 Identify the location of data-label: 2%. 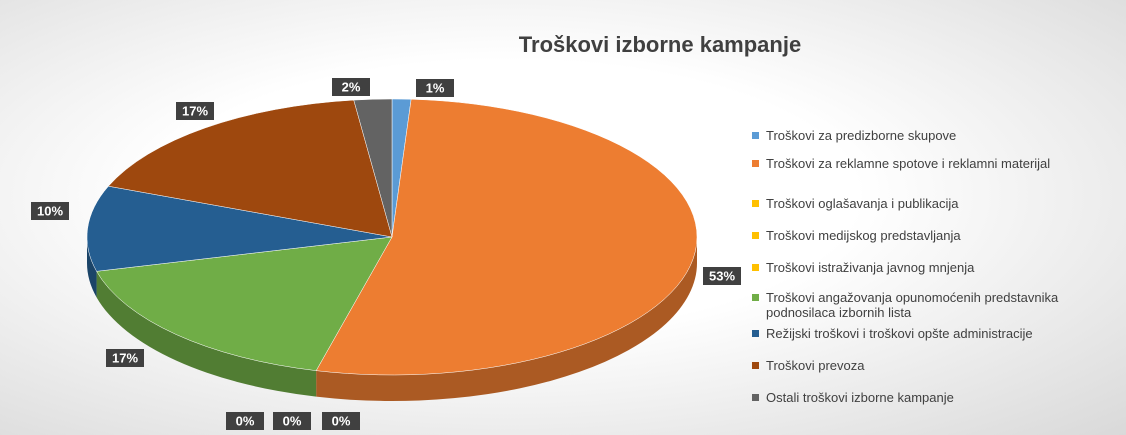
(351, 86).